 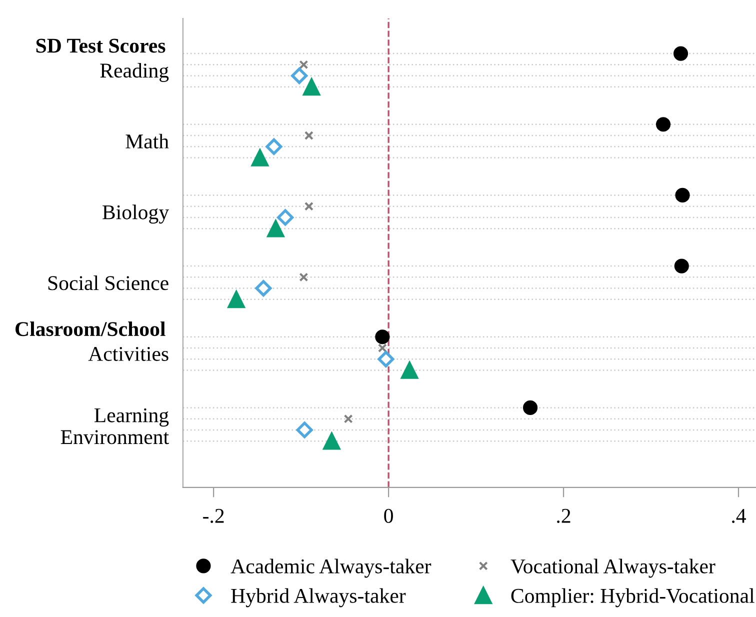 What do you see at coordinates (114, 426) in the screenshot?
I see `y-tick-label: Learning Environment` at bounding box center [114, 426].